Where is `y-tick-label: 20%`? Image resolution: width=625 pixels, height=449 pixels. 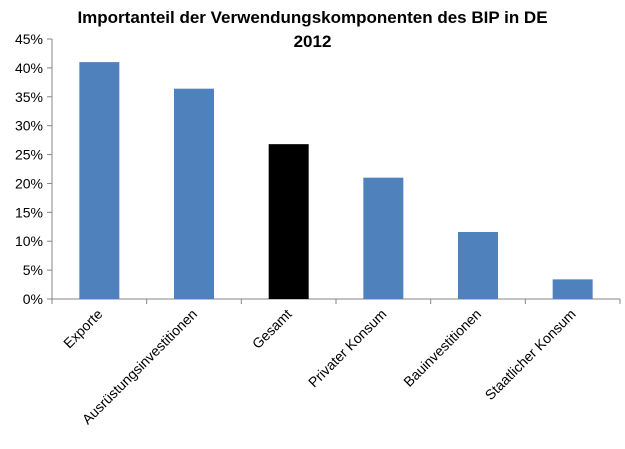
y-tick-label: 20% is located at coordinates (29, 183).